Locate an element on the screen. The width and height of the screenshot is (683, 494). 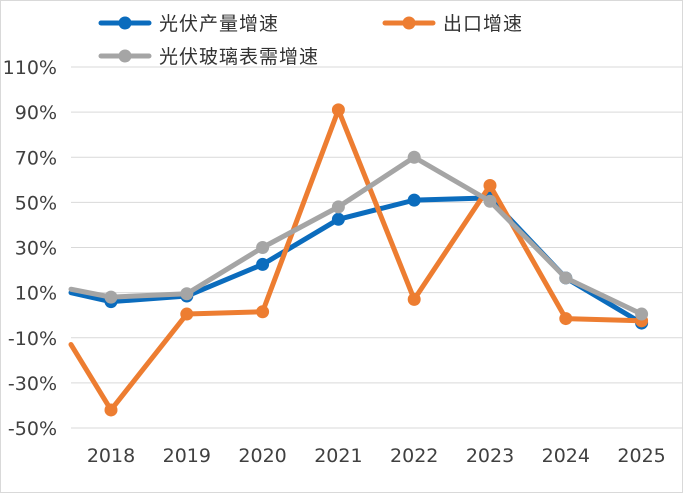
x-tick-label: 2020 is located at coordinates (262, 456).